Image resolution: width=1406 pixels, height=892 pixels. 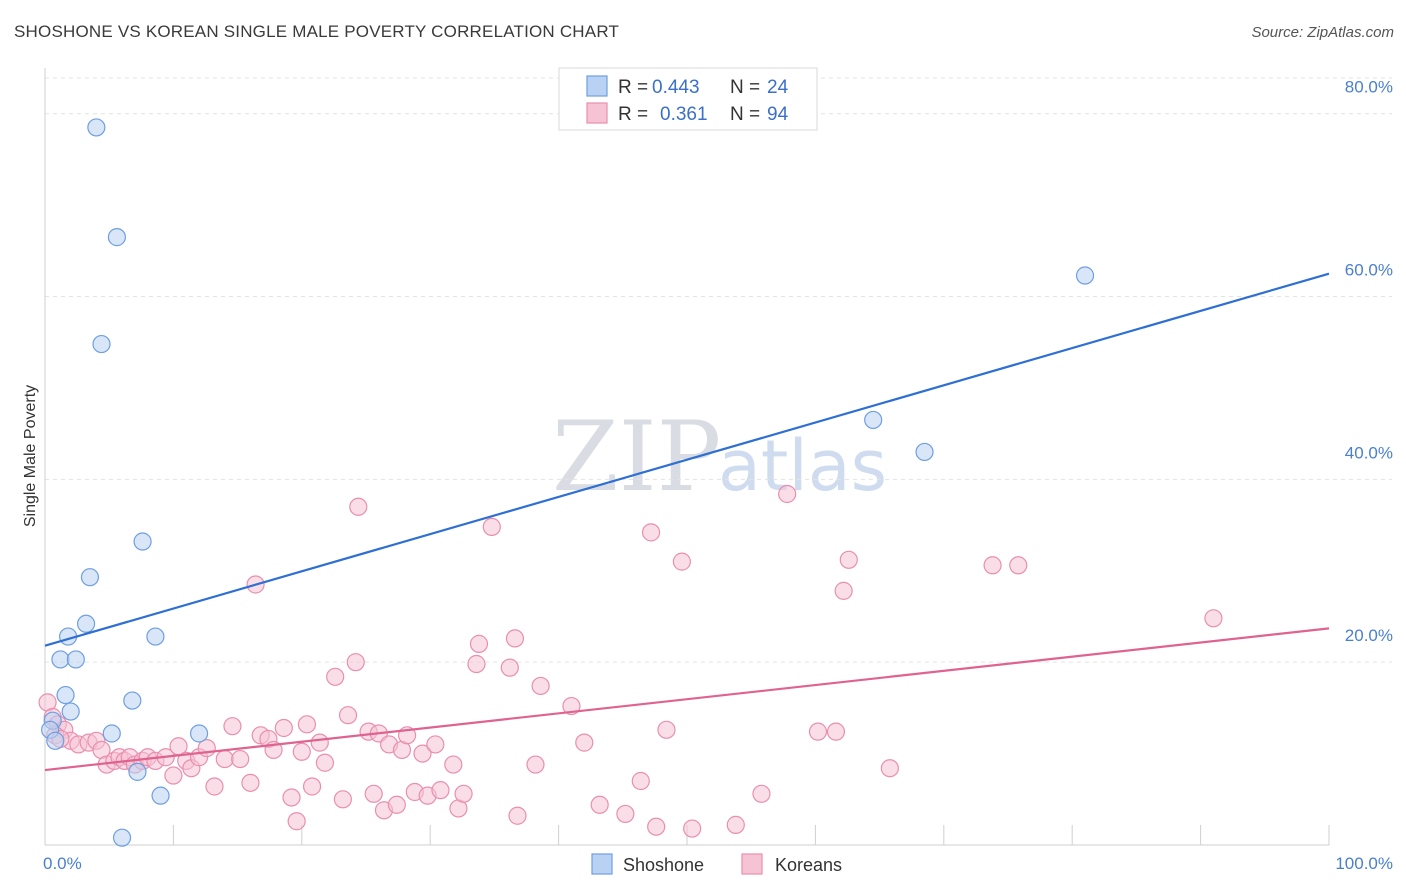 I want to click on chart-source: Source: ZipAtlas.com, so click(x=1322, y=32).